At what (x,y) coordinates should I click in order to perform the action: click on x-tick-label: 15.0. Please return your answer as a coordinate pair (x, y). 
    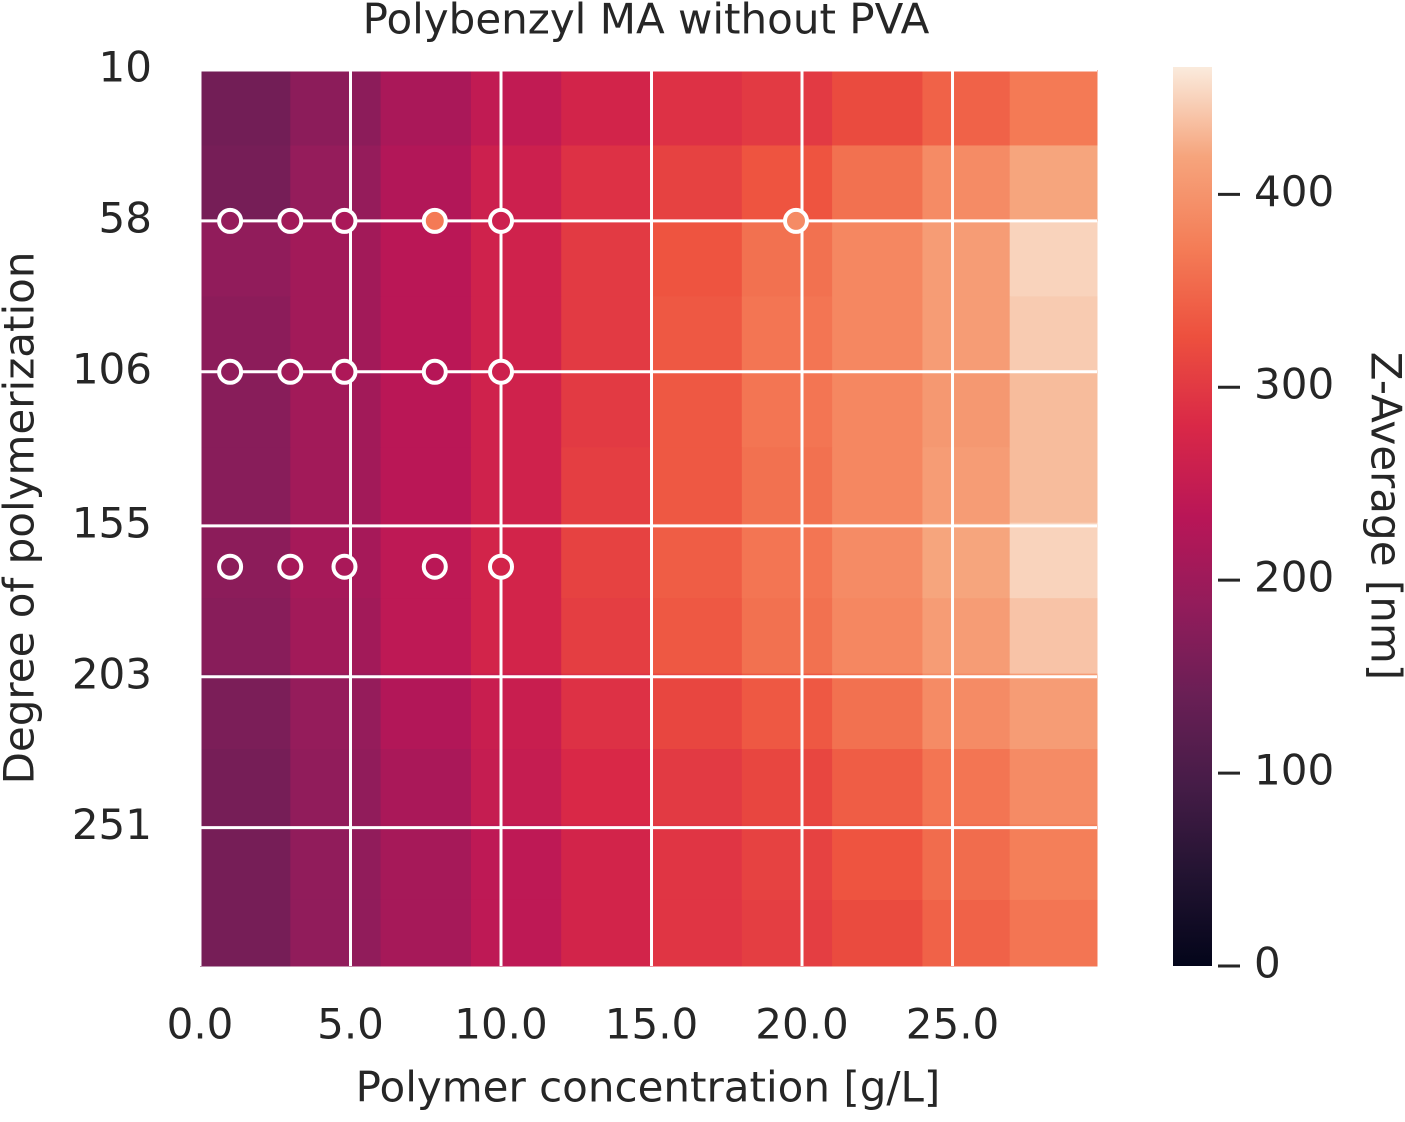
    Looking at the image, I should click on (652, 1024).